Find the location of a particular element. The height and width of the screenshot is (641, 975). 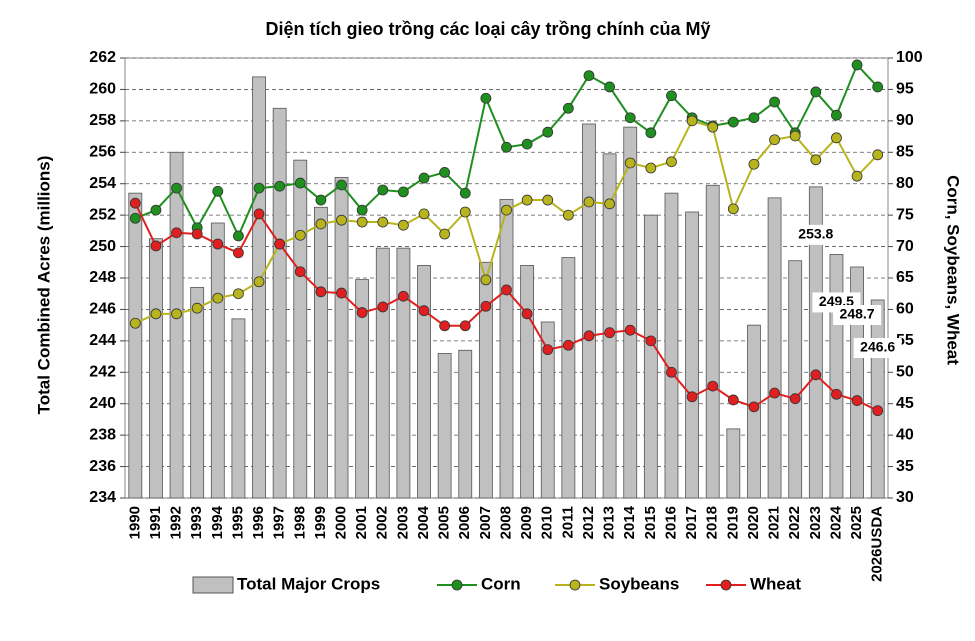

x-tick-label: 2009 is located at coordinates (526, 522).